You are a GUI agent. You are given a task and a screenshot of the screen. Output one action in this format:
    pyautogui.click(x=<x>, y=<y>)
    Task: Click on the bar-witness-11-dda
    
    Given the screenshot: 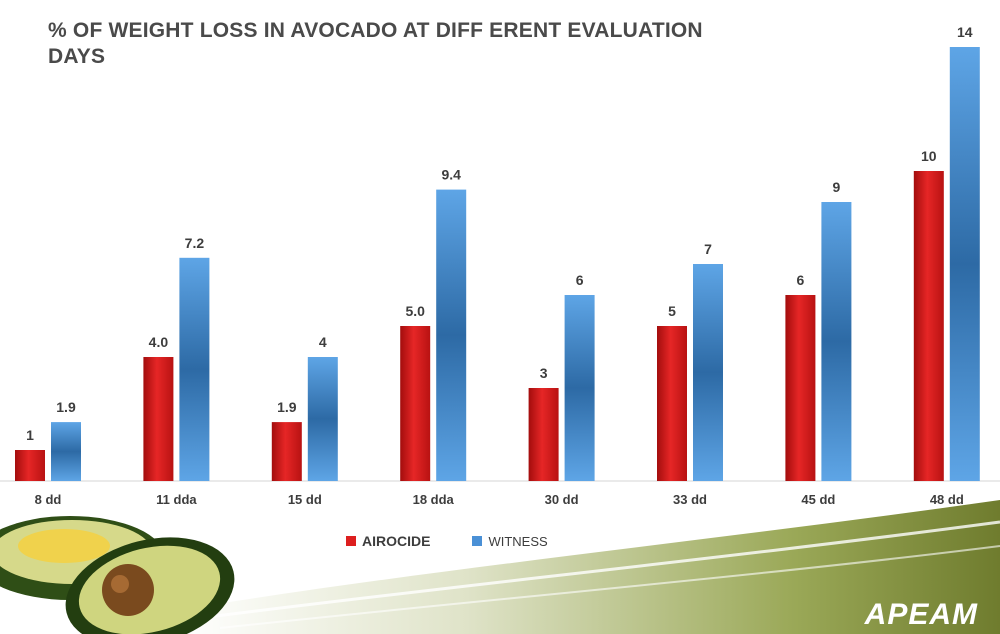 What is the action you would take?
    pyautogui.click(x=194, y=369)
    